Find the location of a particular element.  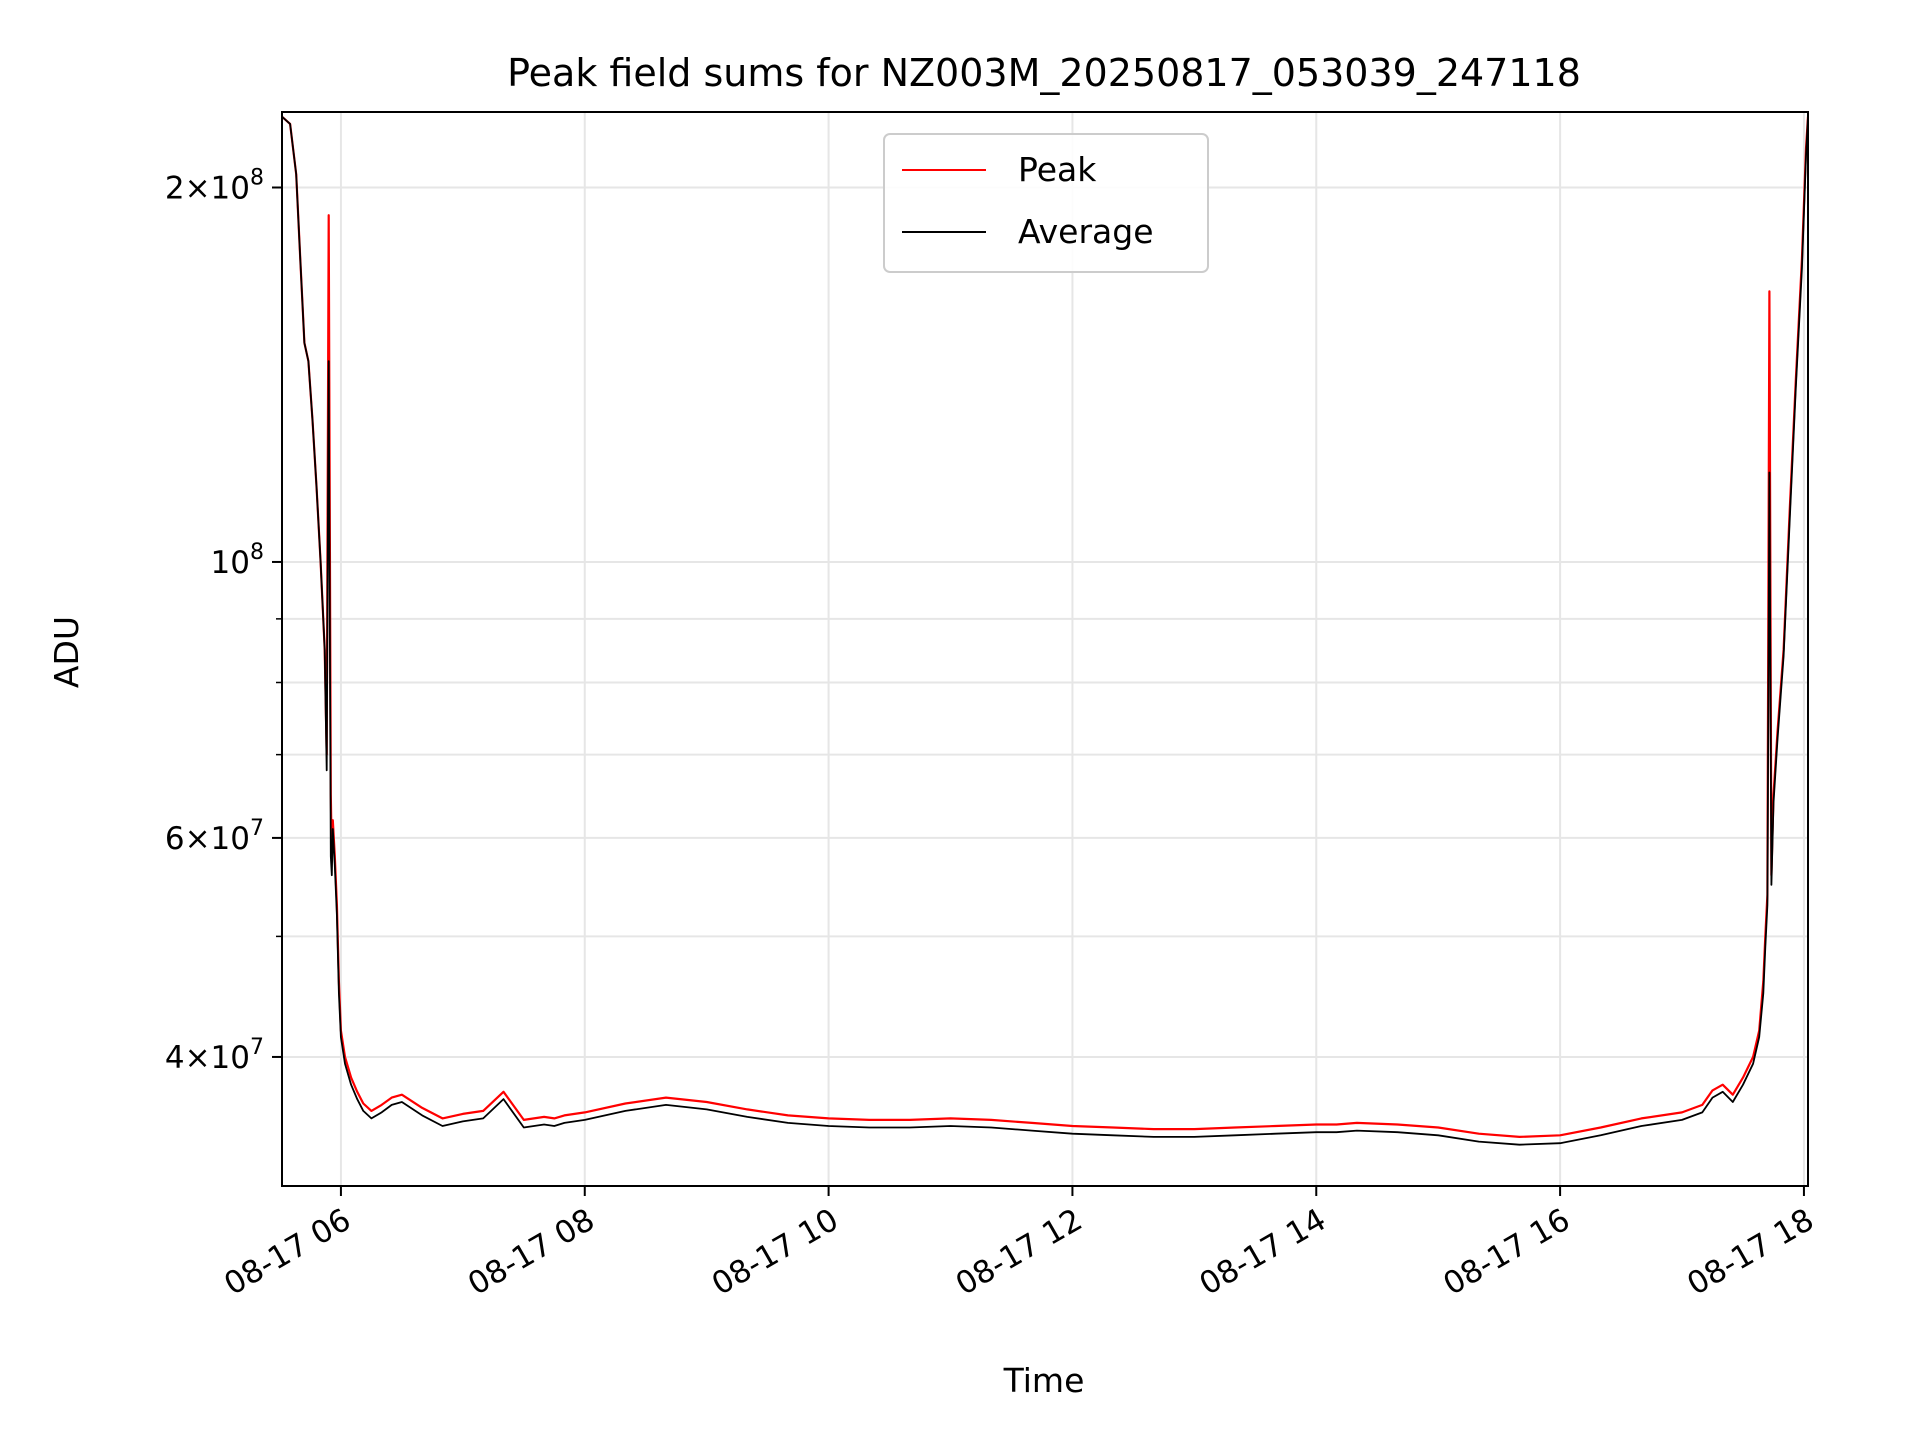

legend-label-peak: Peak is located at coordinates (1057, 169).